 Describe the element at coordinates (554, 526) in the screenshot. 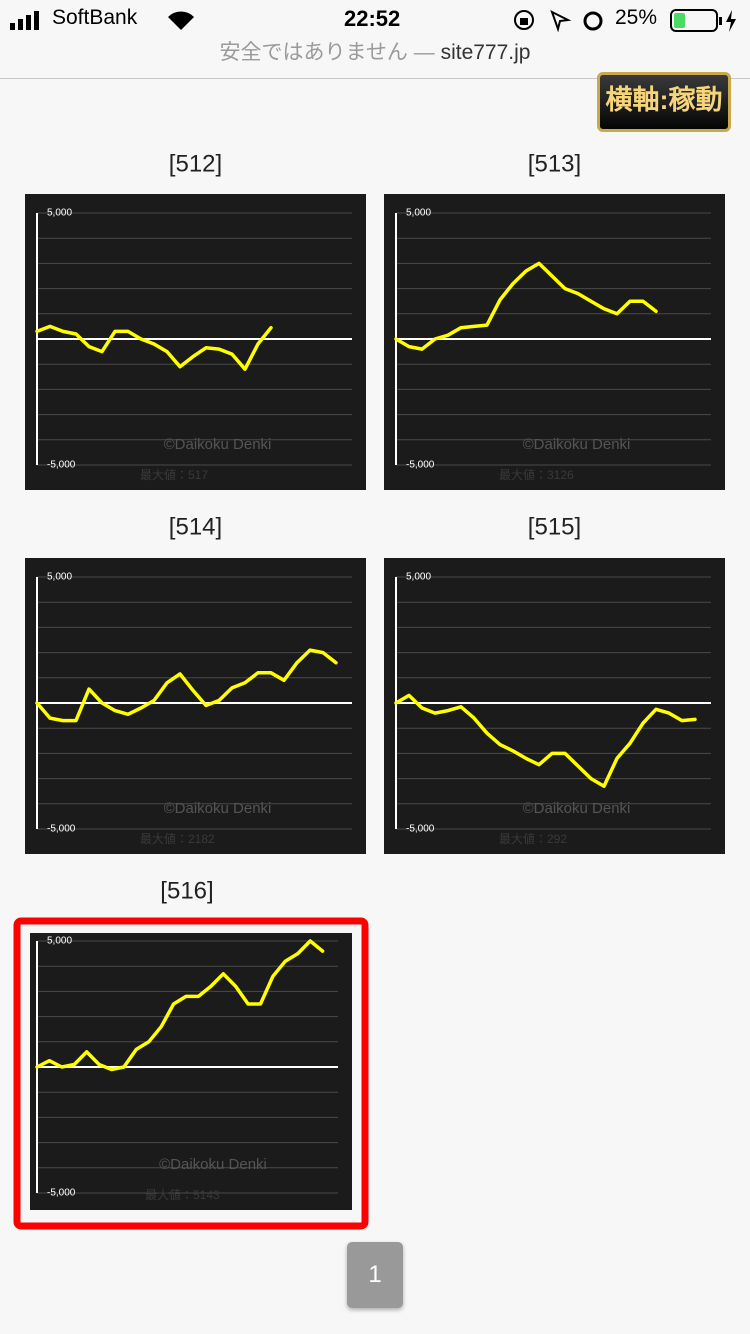

I see `chart-title: [515]` at that location.